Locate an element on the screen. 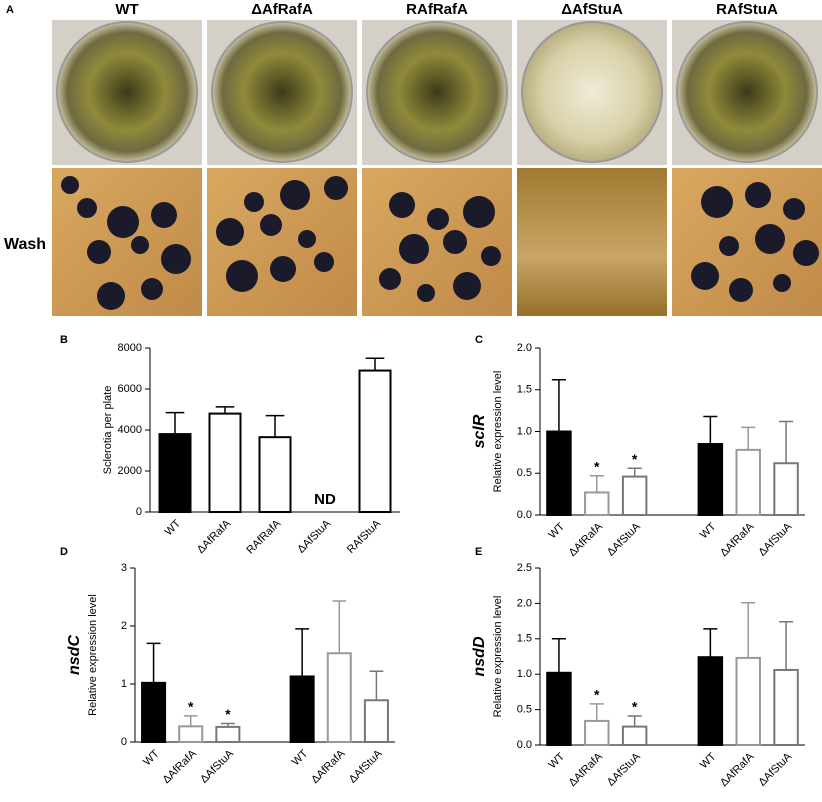 This screenshot has width=822, height=802. x-tick-label: RAfRafA is located at coordinates (263, 536).